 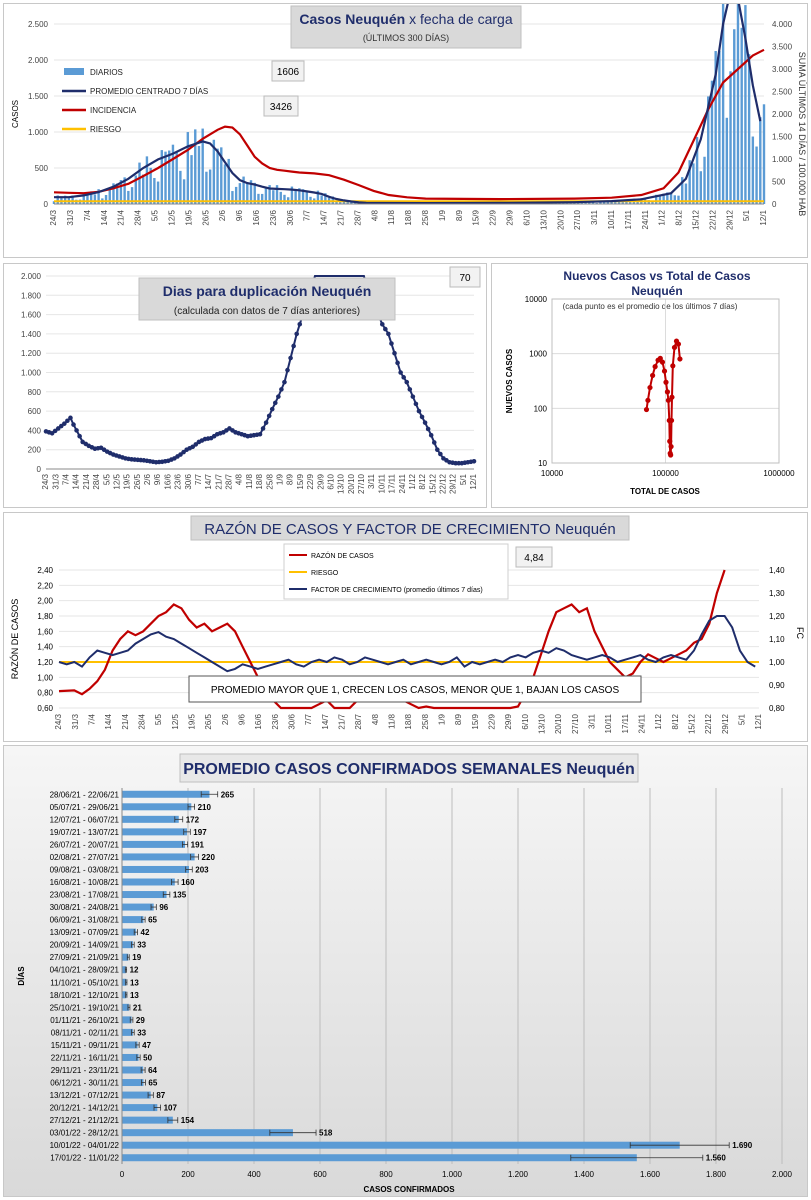 What do you see at coordinates (415, 689) in the screenshot?
I see `annotation-box` at bounding box center [415, 689].